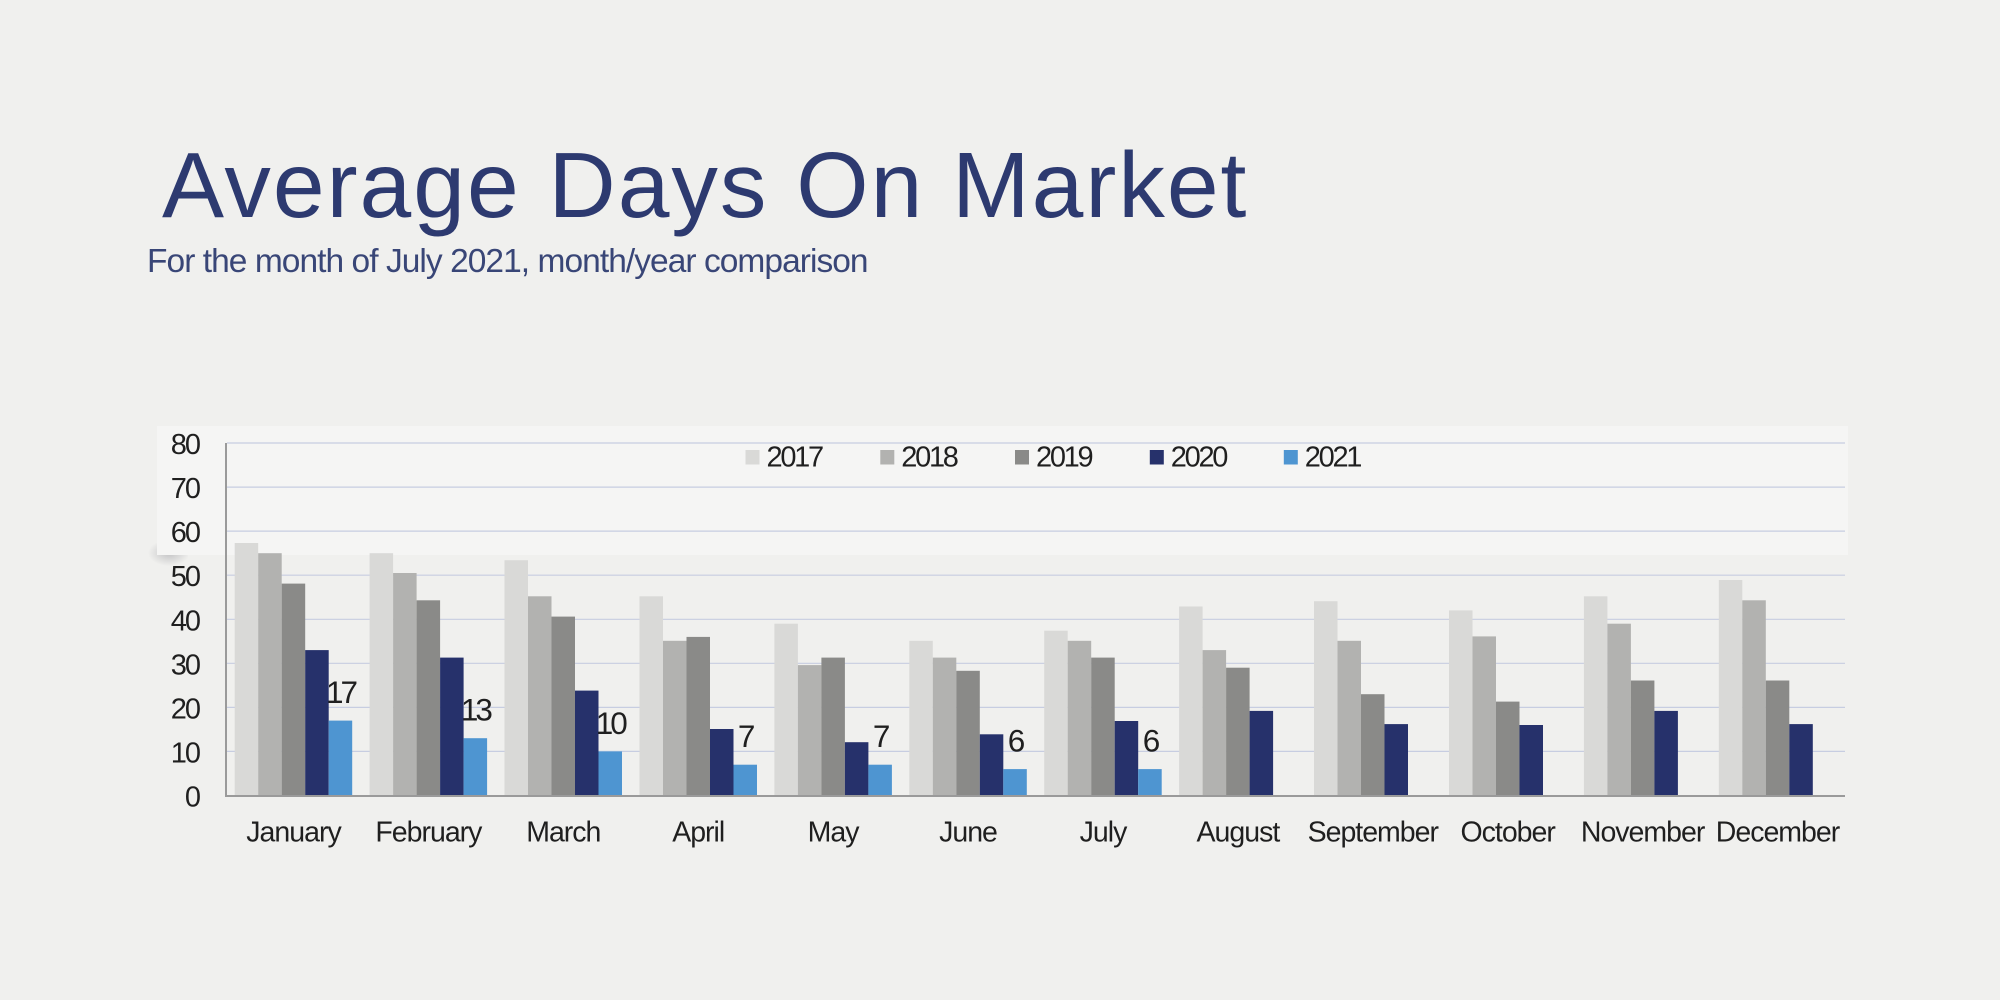 Image resolution: width=2000 pixels, height=1000 pixels. Describe the element at coordinates (1509, 833) in the screenshot. I see `svg-text: October` at that location.